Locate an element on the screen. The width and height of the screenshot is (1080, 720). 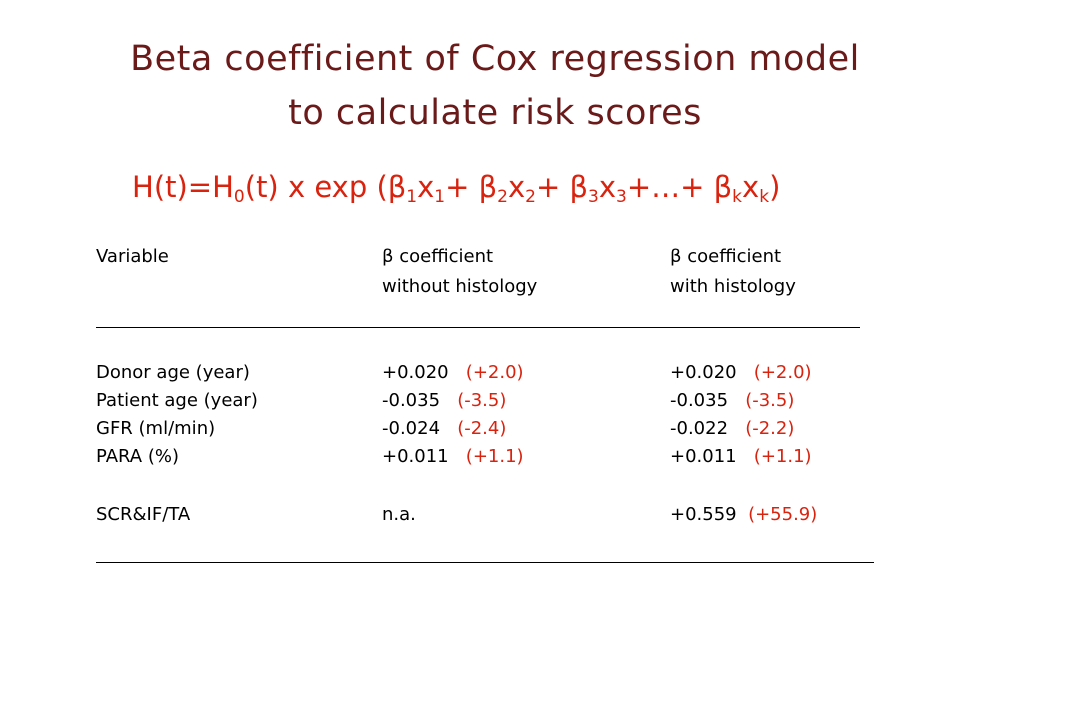
row-without-value: -0.024 (-2.4) is located at coordinates (444, 428).